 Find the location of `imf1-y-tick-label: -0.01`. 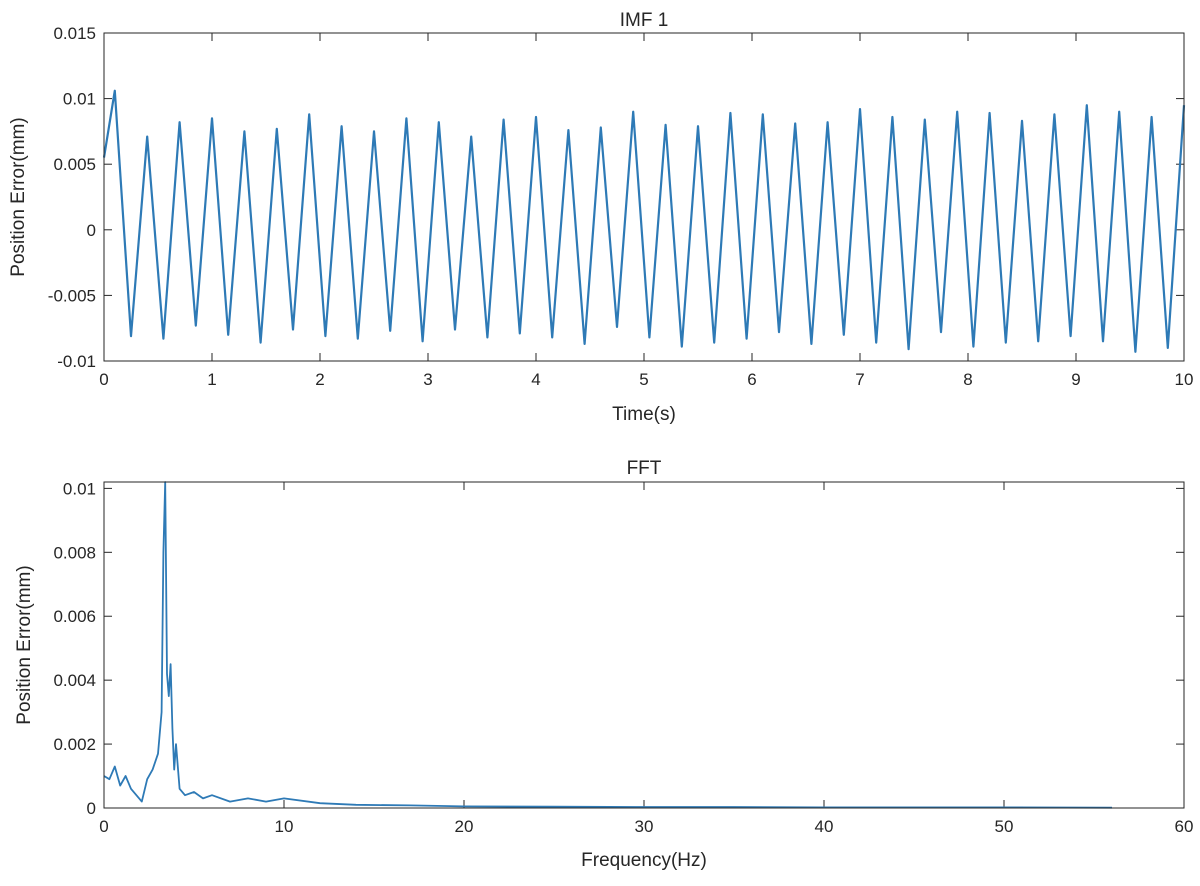

imf1-y-tick-label: -0.01 is located at coordinates (76, 361).